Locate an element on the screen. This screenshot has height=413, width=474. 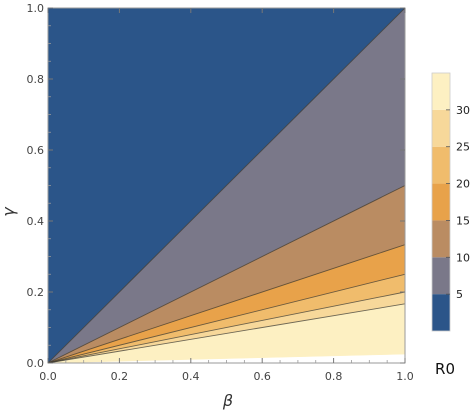
y-axis-label: γ is located at coordinates (9, 211).